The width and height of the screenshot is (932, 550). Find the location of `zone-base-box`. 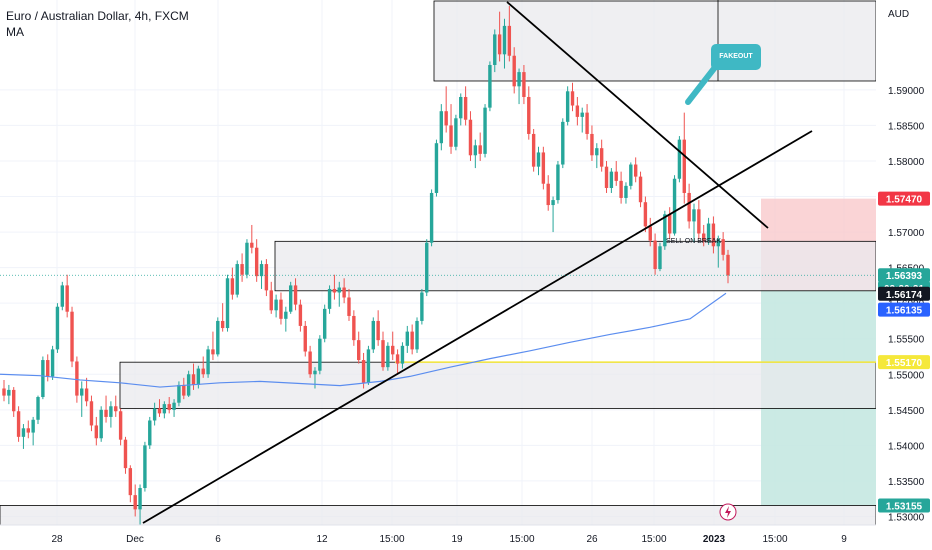

zone-base-box is located at coordinates (438, 516).